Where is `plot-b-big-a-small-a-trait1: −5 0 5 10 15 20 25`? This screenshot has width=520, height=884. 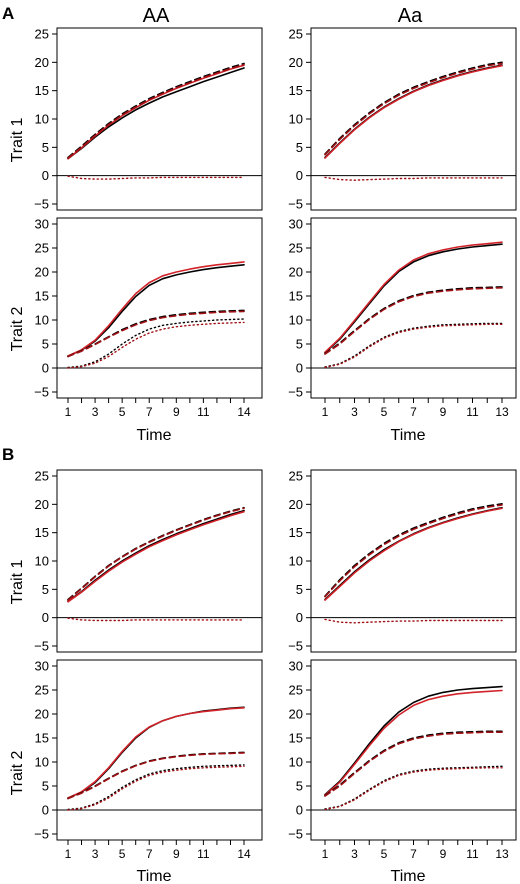 plot-b-big-a-small-a-trait1: −5 0 5 10 15 20 25 is located at coordinates (402, 561).